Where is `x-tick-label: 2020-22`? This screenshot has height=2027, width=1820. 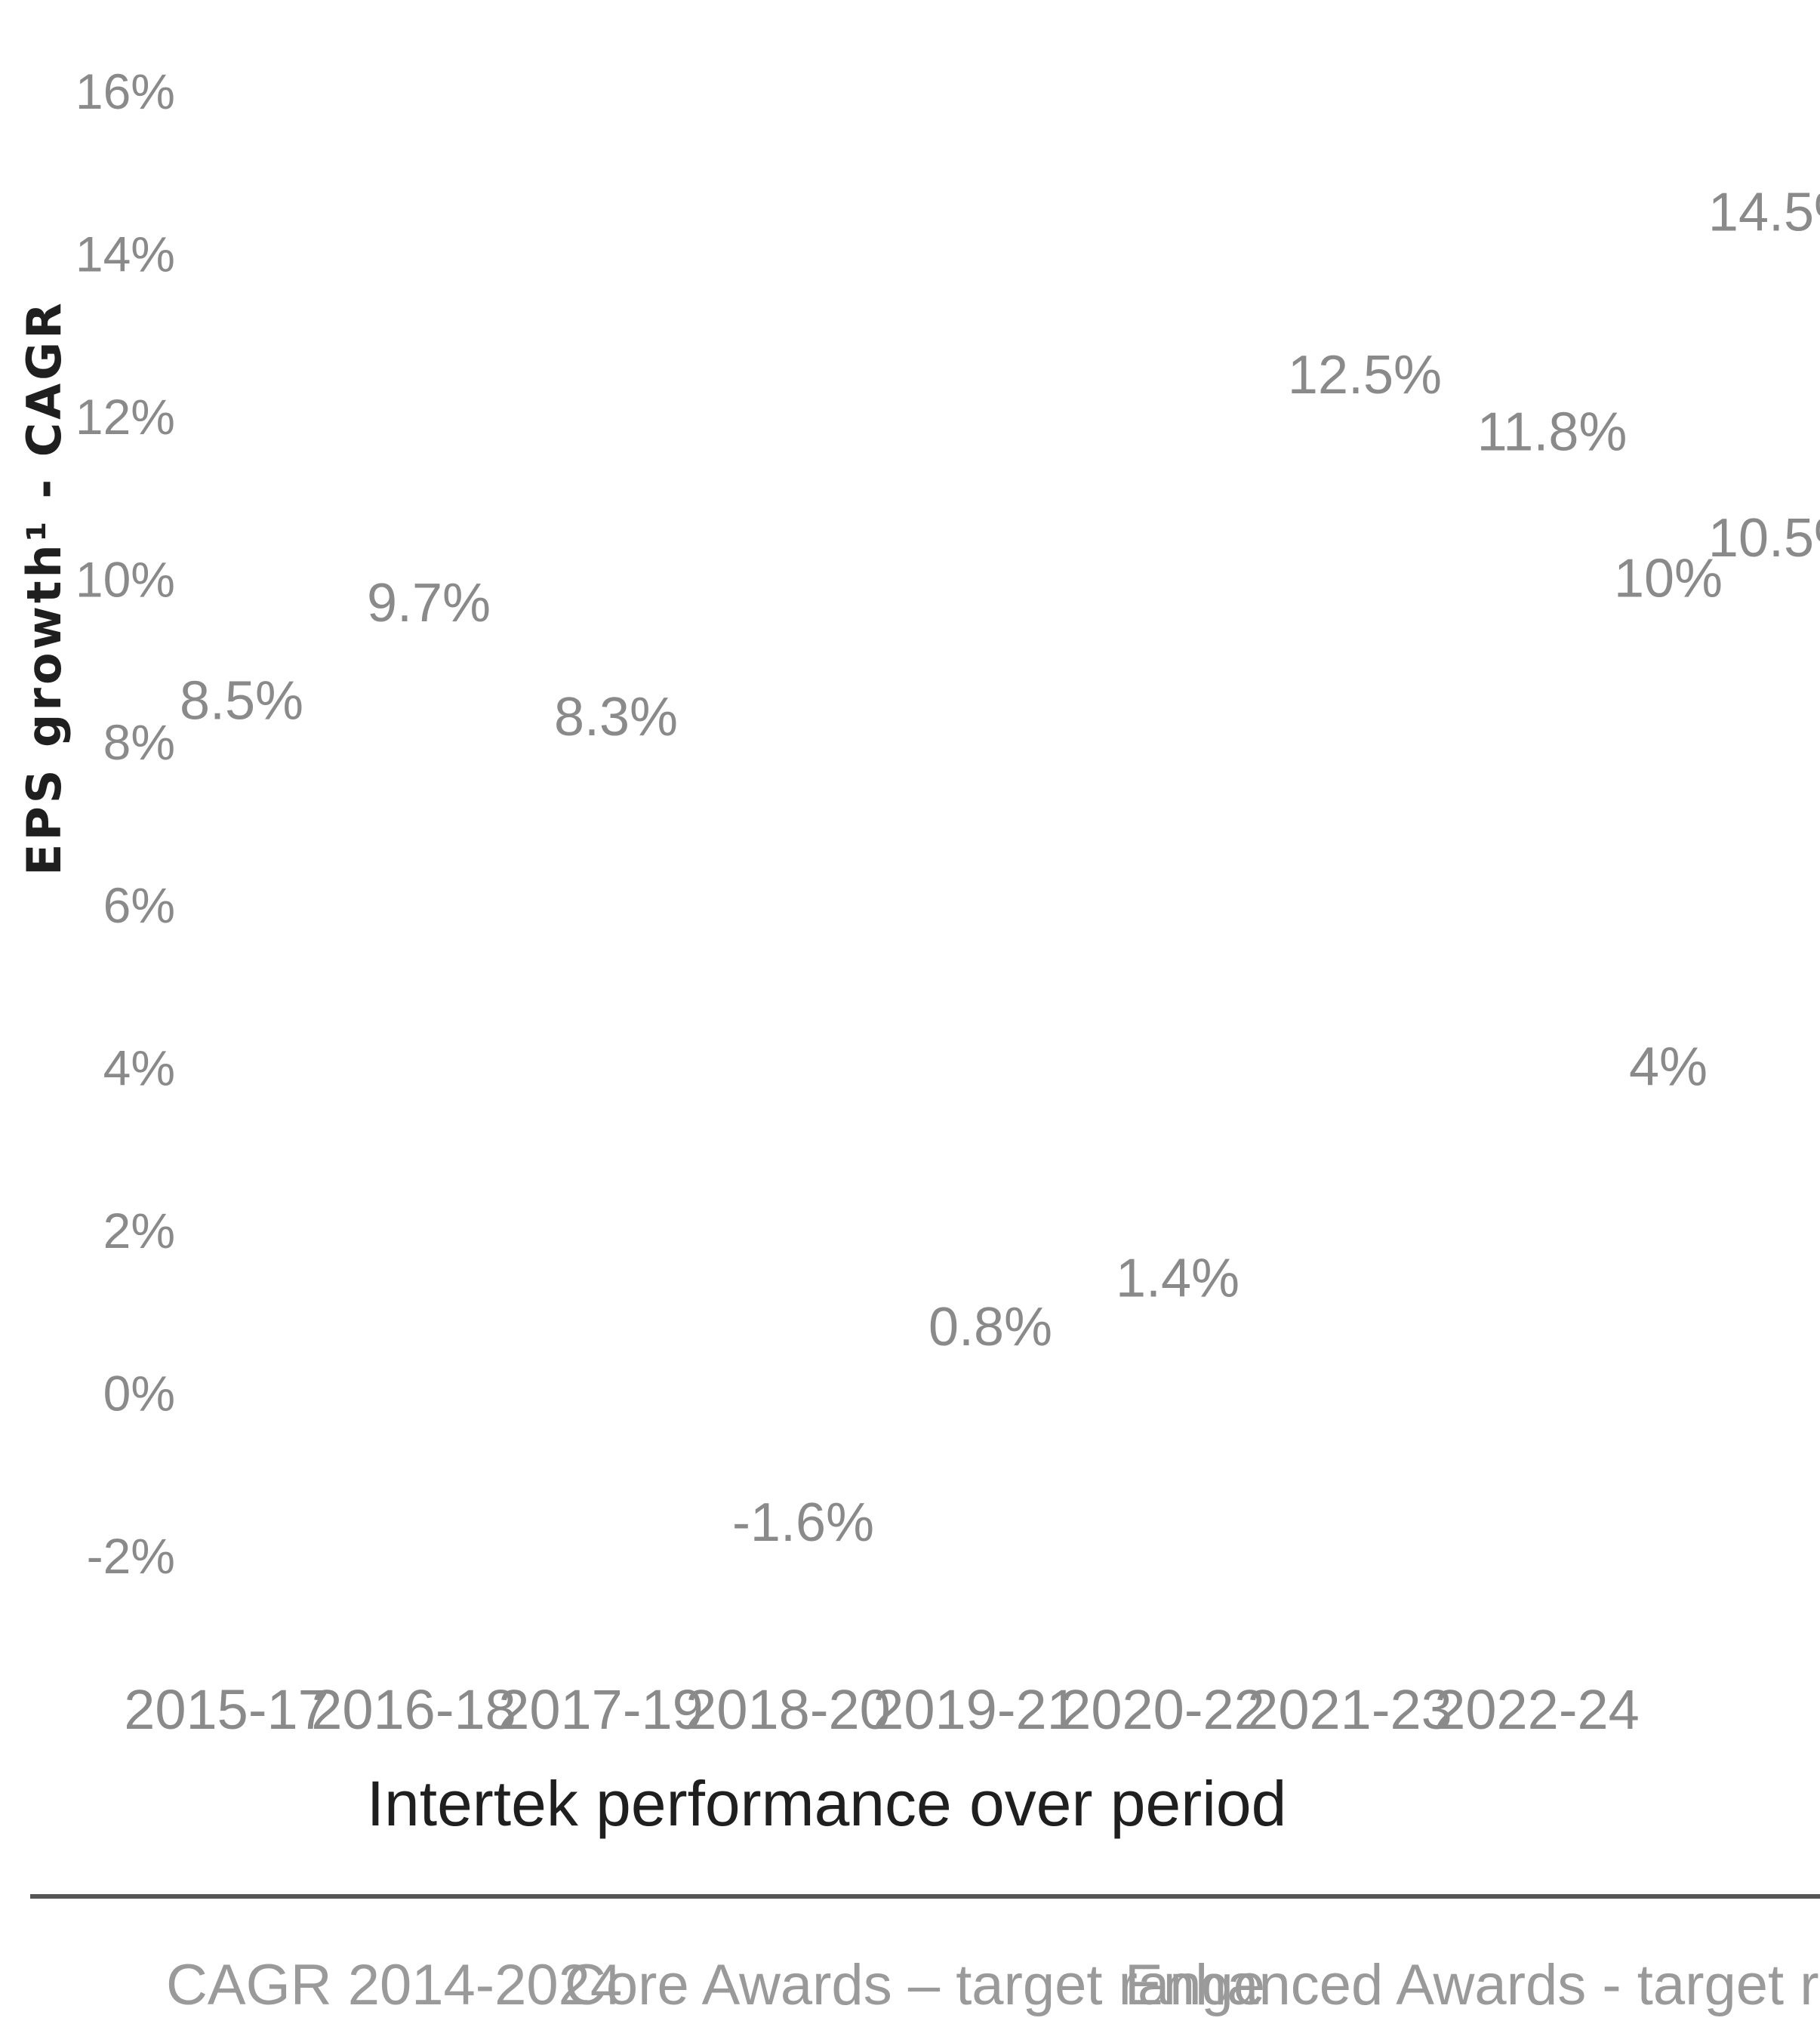 x-tick-label: 2020-22 is located at coordinates (1162, 1709).